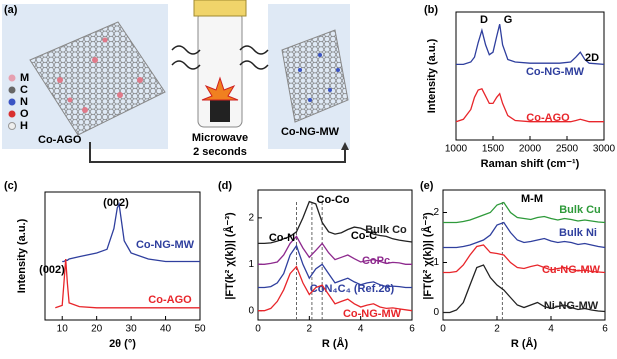  Describe the element at coordinates (345, 146) in the screenshot. I see `arrow-head` at that location.